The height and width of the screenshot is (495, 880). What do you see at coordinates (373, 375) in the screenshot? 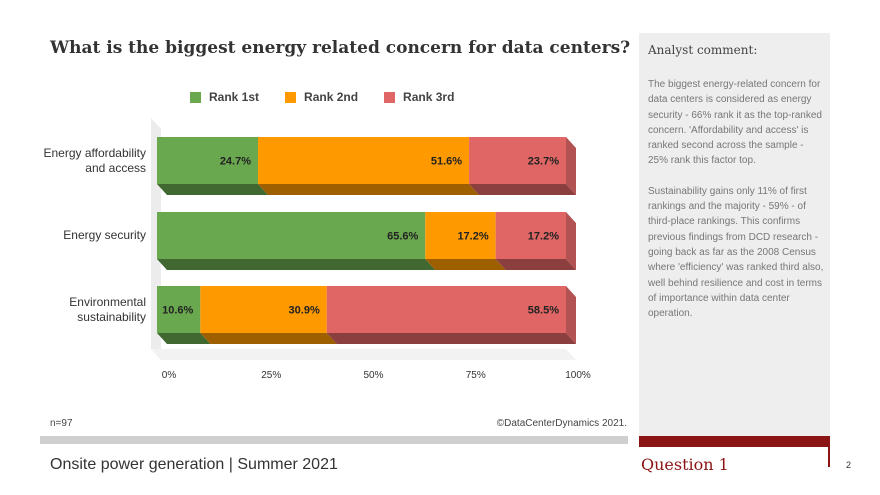
I see `x-tick-label: 50%` at bounding box center [373, 375].